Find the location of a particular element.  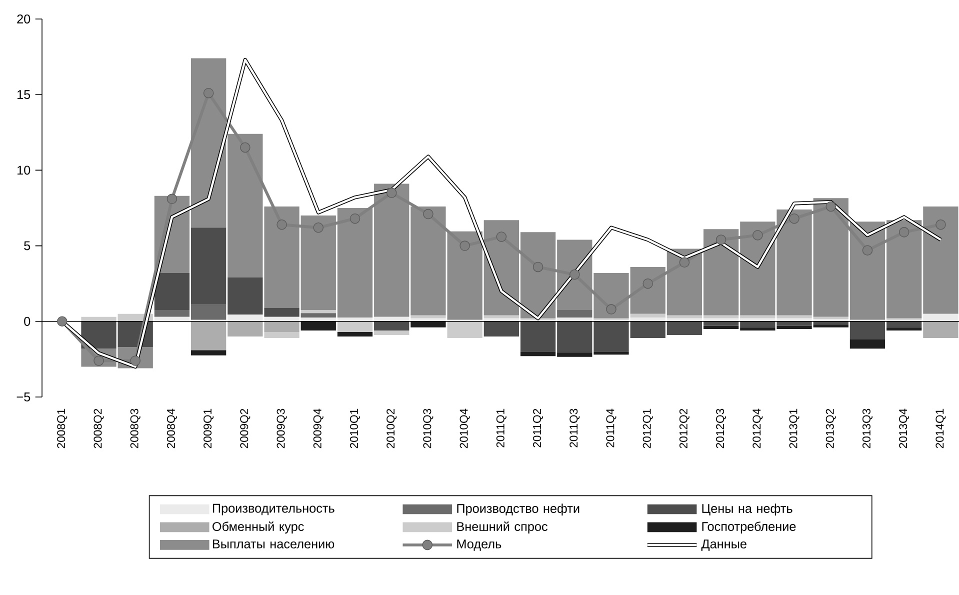

x-tick-label: 2013Q2 is located at coordinates (831, 428).